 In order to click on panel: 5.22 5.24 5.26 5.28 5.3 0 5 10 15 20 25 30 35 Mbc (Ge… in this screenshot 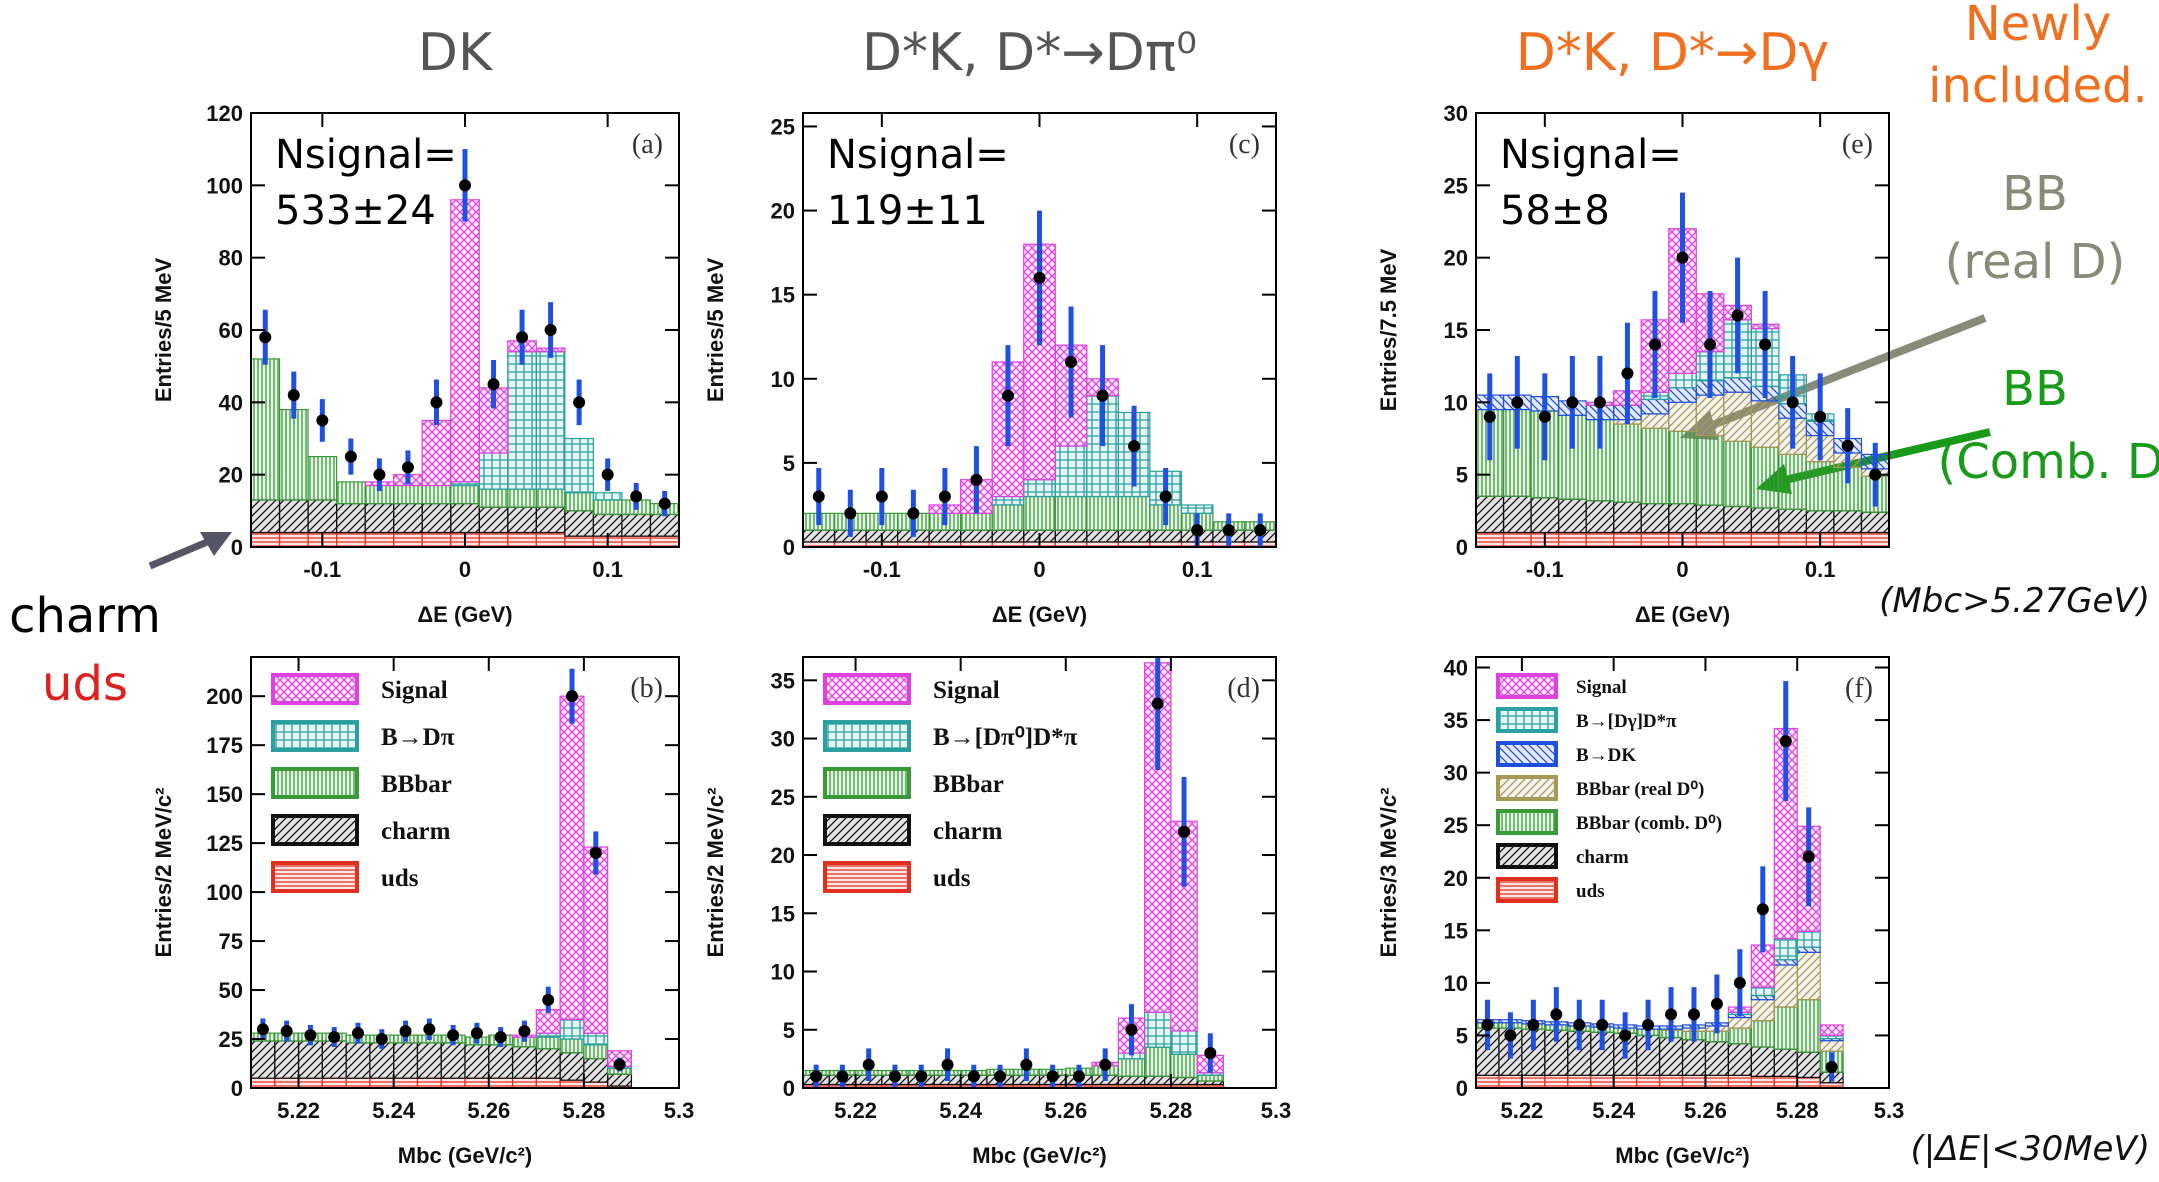, I will do `click(997, 912)`.